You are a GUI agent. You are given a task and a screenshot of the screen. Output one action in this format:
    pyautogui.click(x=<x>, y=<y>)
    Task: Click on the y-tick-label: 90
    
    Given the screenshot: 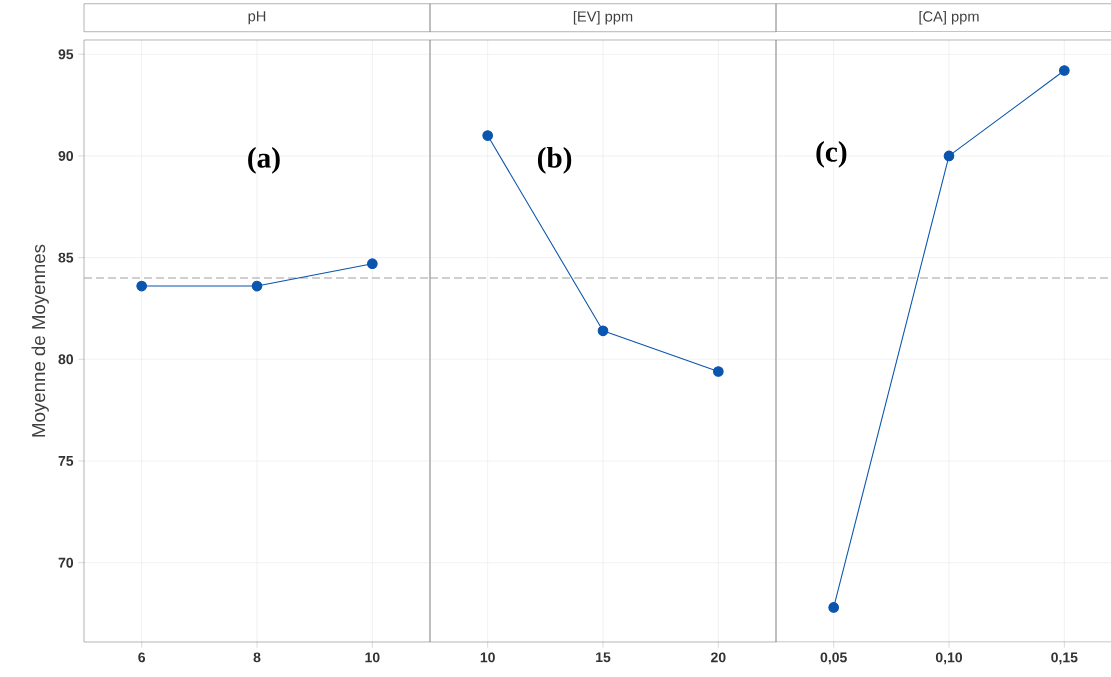 What is the action you would take?
    pyautogui.click(x=66, y=155)
    